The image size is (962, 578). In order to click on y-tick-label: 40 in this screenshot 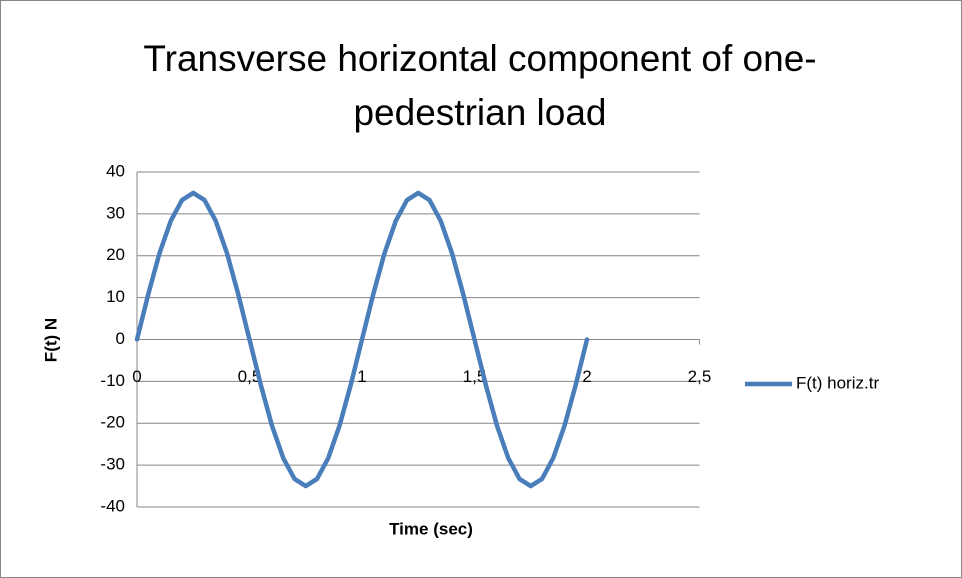, I will do `click(115, 170)`.